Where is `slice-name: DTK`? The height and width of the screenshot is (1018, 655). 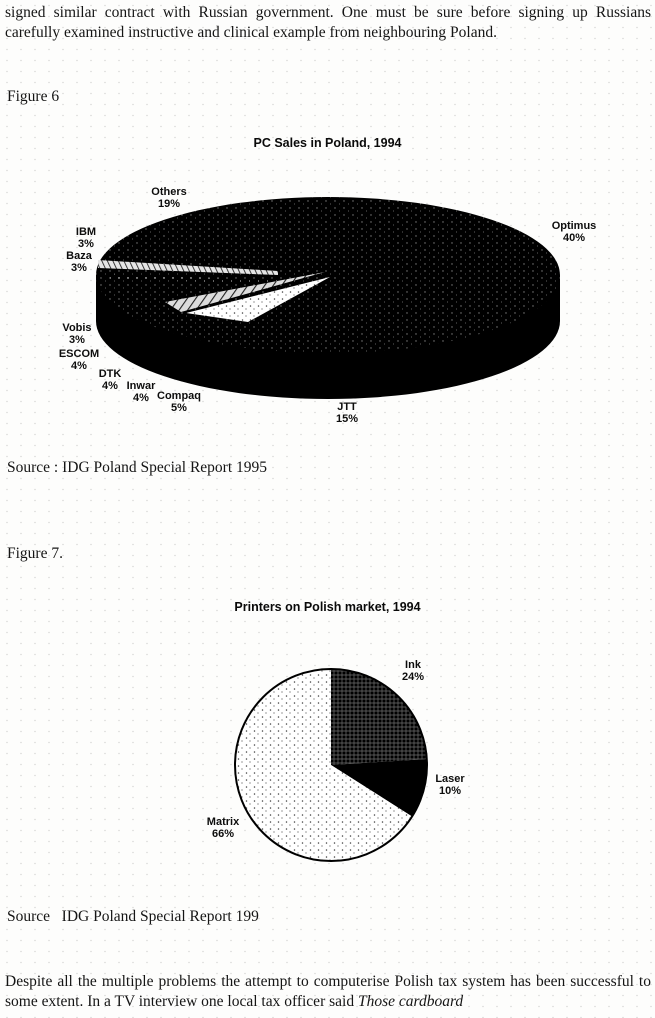 slice-name: DTK is located at coordinates (110, 374).